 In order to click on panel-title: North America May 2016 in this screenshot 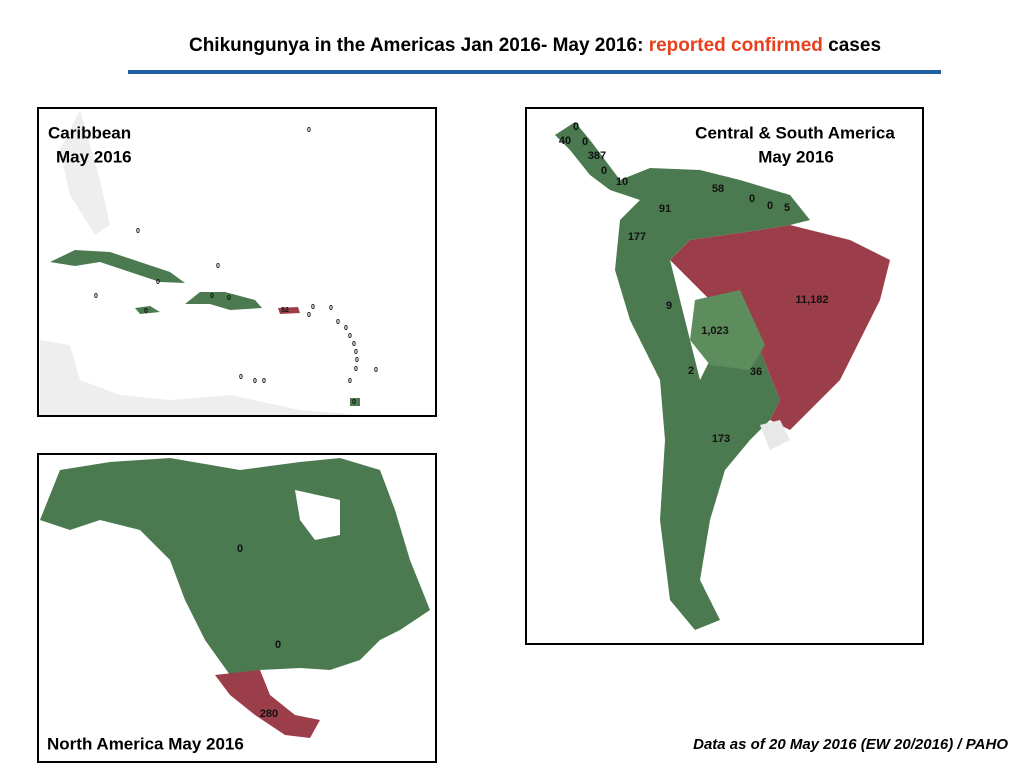, I will do `click(145, 743)`.